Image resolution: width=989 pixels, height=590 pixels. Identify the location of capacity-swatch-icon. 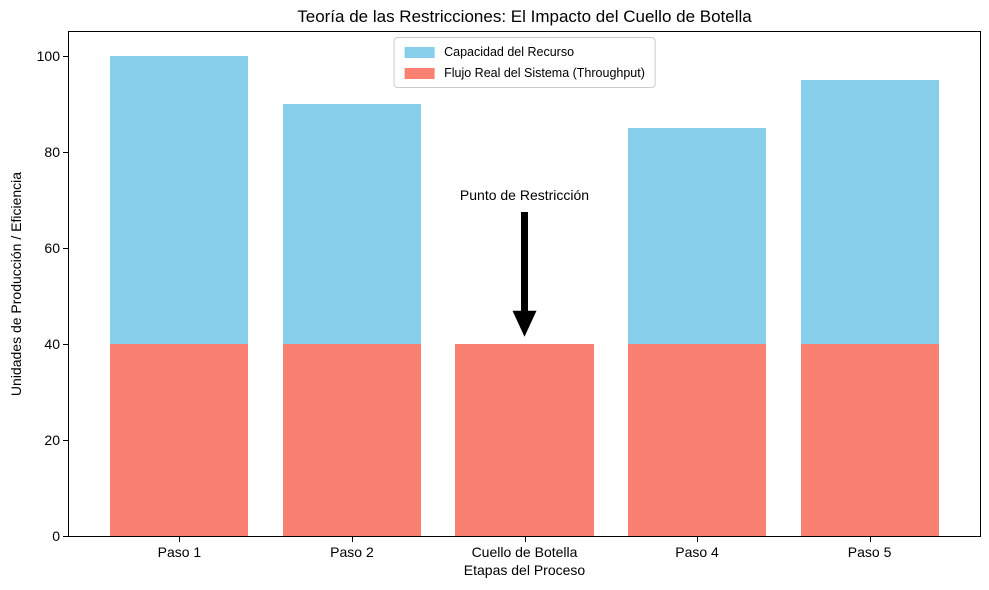
(419, 52).